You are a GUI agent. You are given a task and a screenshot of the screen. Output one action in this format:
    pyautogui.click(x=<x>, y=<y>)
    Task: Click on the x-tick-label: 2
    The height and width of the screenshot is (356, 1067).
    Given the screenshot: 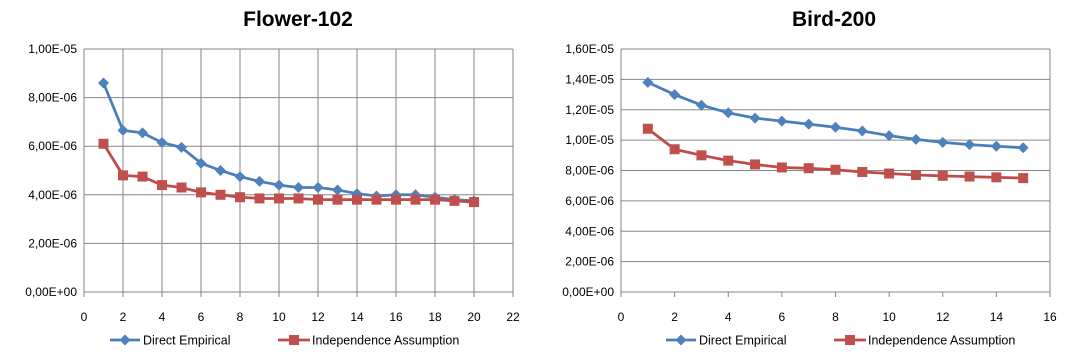 What is the action you would take?
    pyautogui.click(x=123, y=317)
    